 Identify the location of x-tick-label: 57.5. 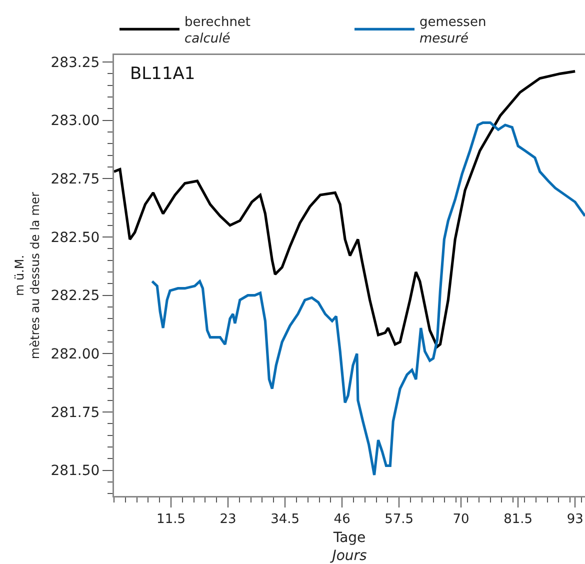
(399, 520).